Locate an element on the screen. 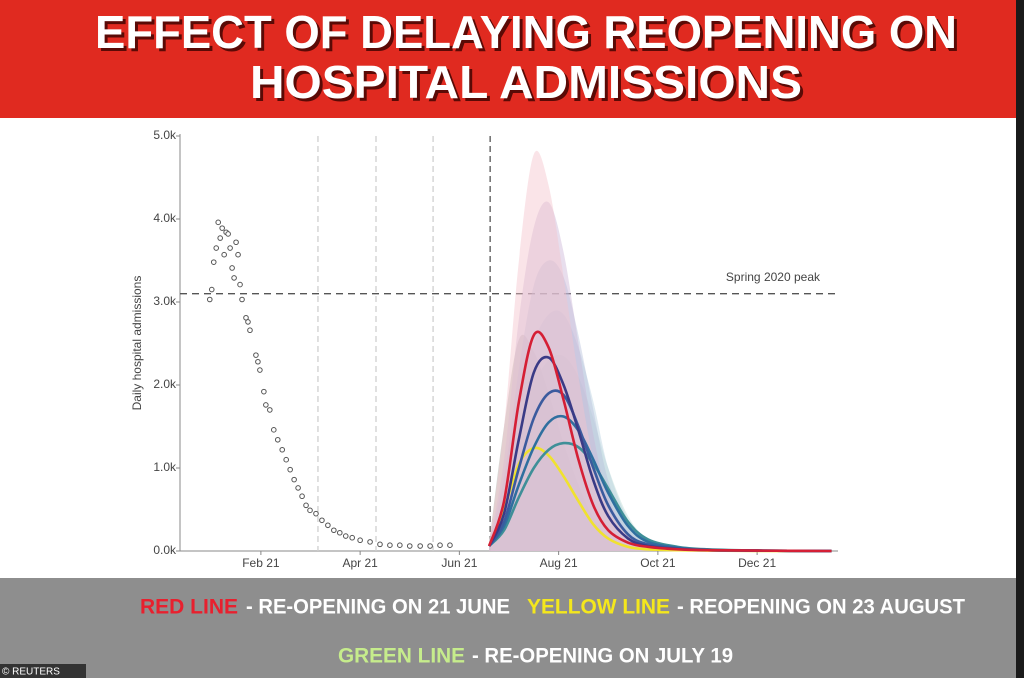 This screenshot has height=678, width=1024. title-shadow: HOSPITAL ADMISSIONS is located at coordinates (529, 85).